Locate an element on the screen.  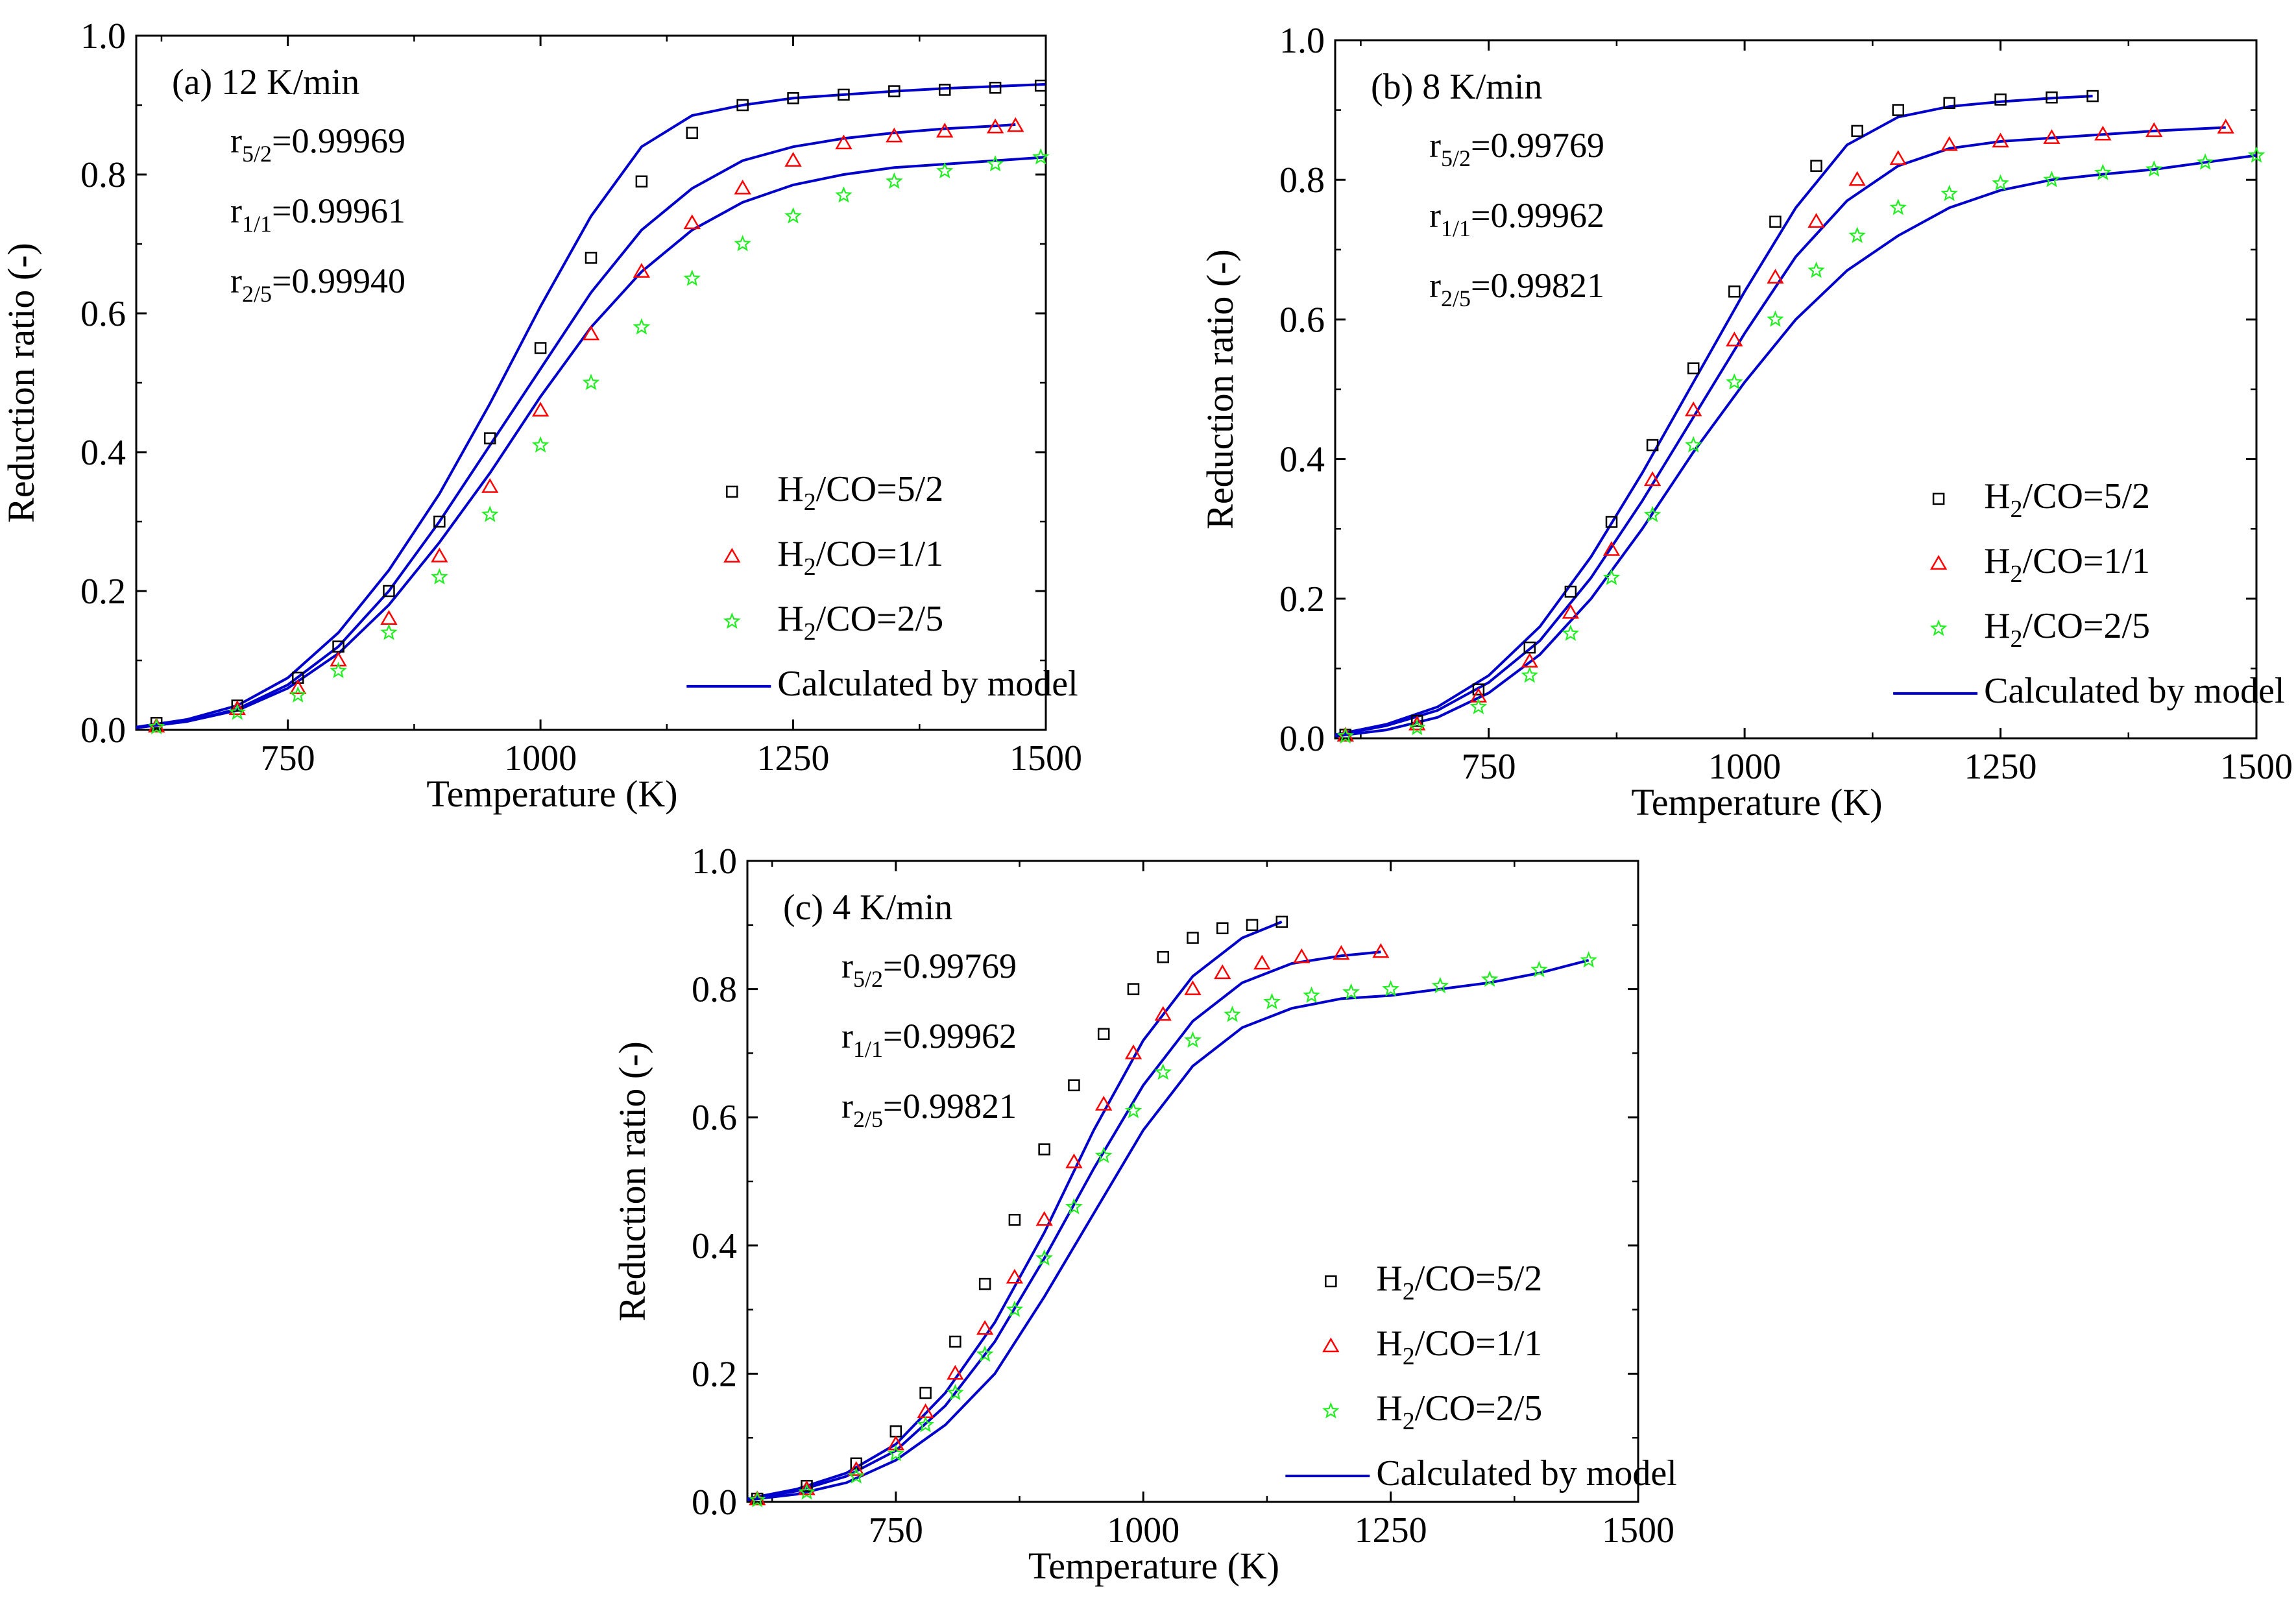
legend-label-1: H2/CO=1/1 is located at coordinates (860, 557).